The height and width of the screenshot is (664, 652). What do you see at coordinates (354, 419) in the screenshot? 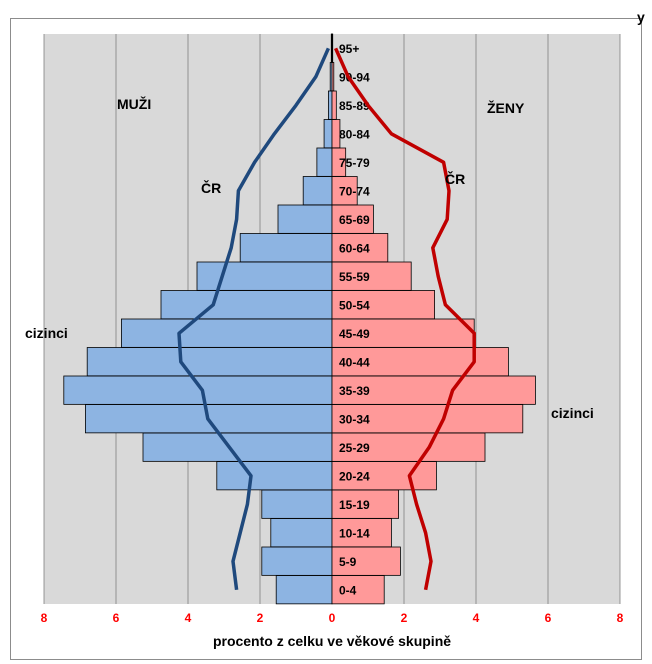
I see `age-label: 30-34` at bounding box center [354, 419].